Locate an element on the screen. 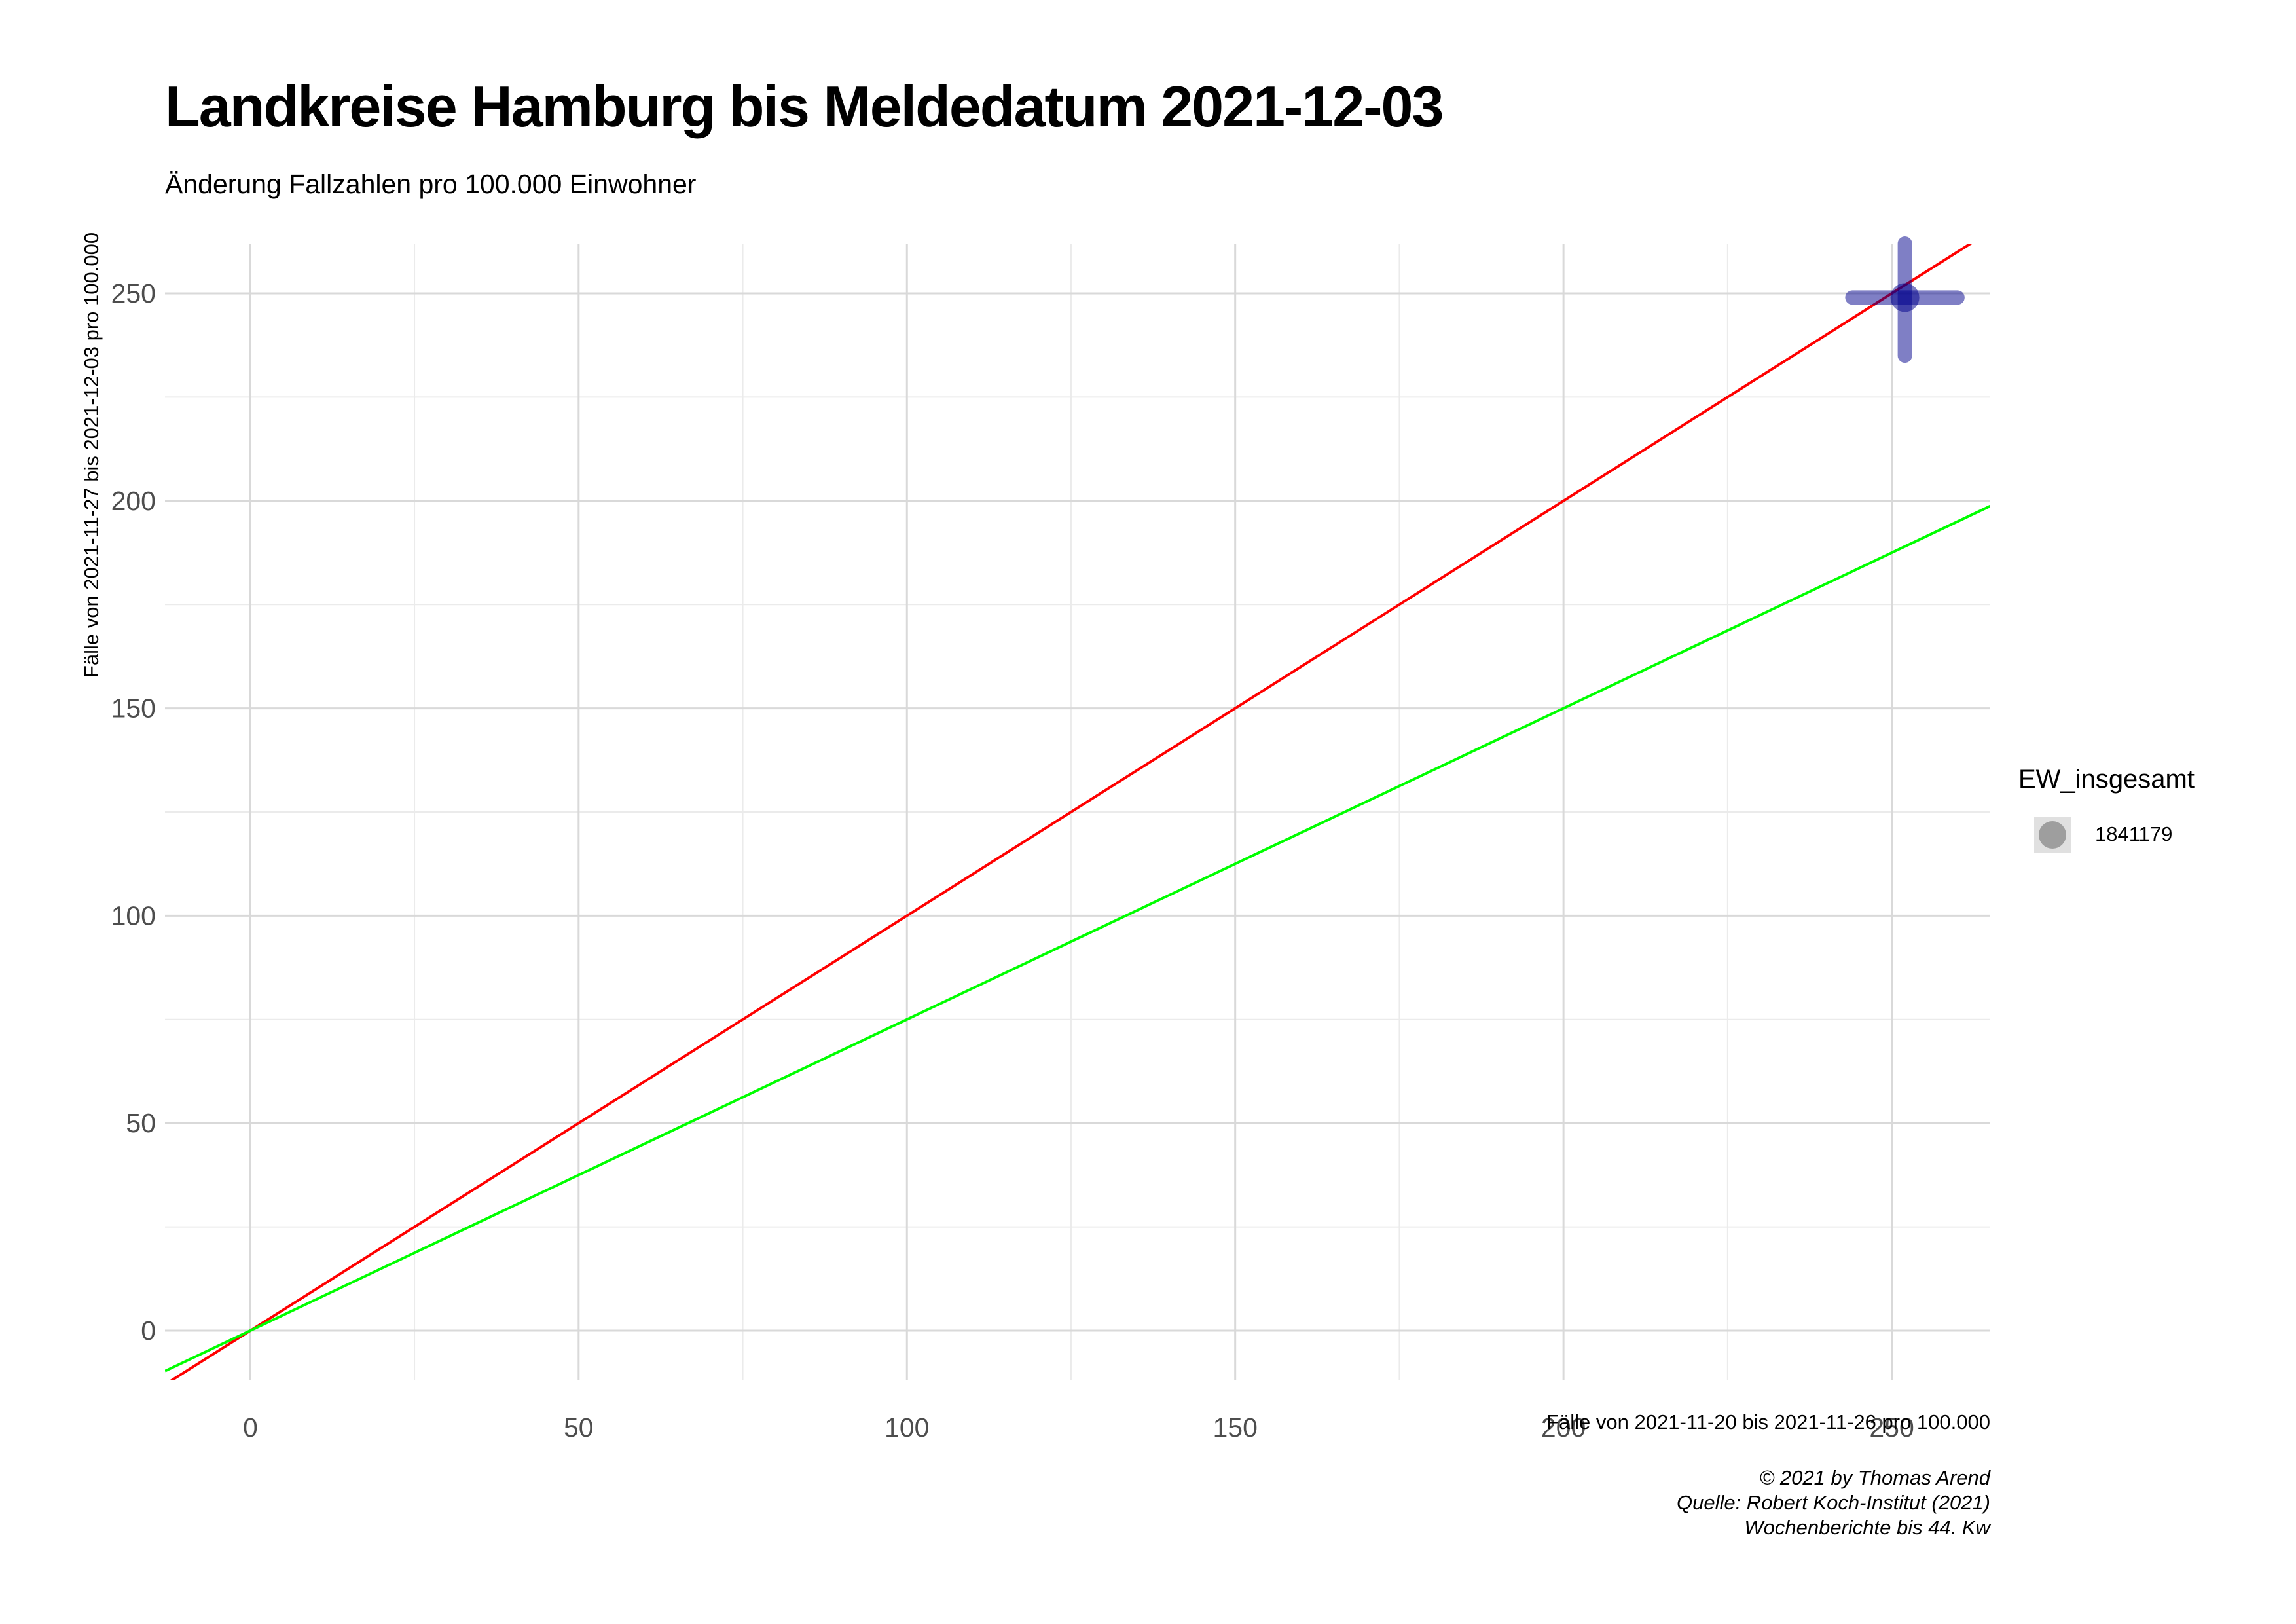 This screenshot has height=1624, width=2296. data-point is located at coordinates (1905, 297).